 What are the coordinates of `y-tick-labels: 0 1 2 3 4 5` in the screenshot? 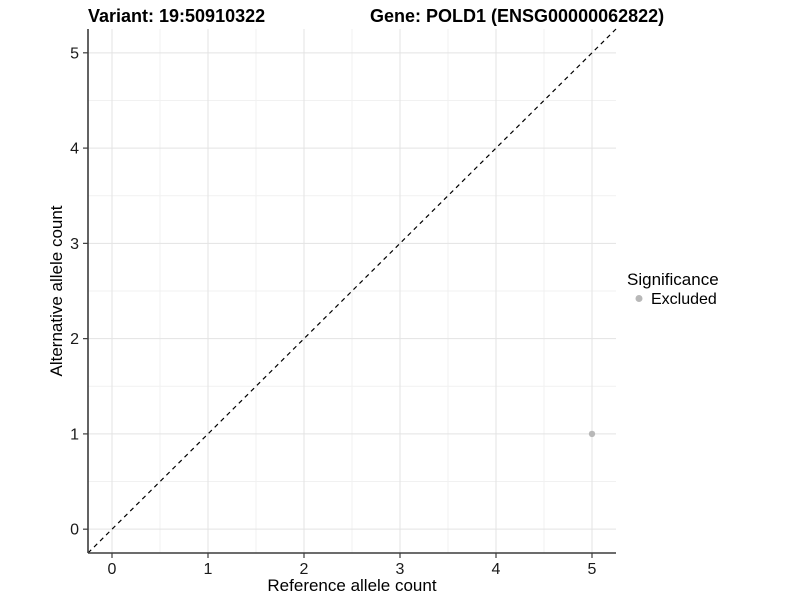 It's located at (74, 291).